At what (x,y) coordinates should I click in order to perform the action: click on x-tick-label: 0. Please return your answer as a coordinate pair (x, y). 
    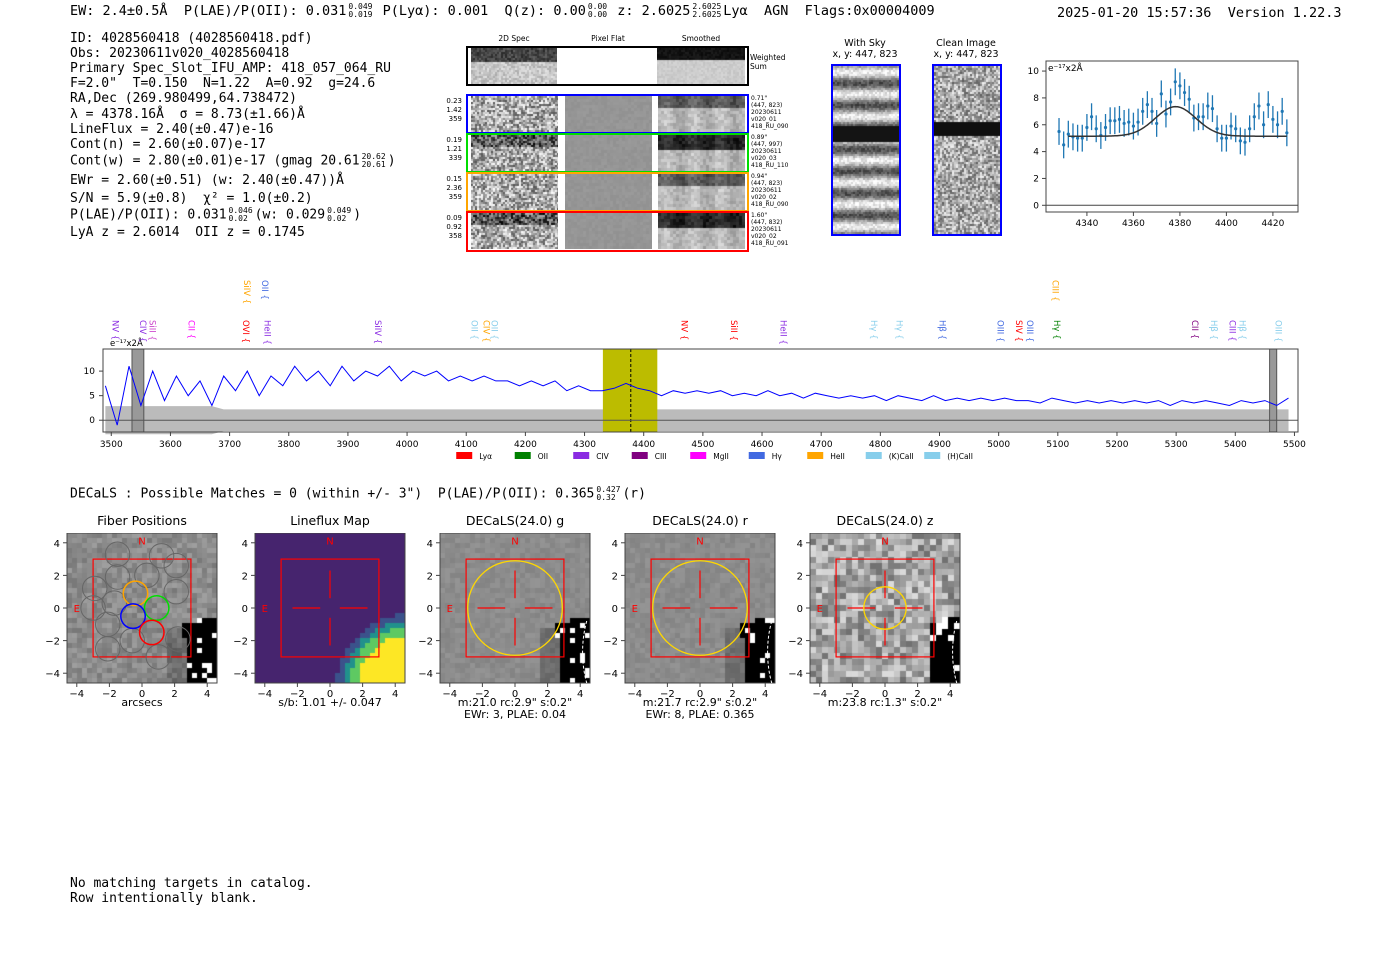
    Looking at the image, I should click on (515, 694).